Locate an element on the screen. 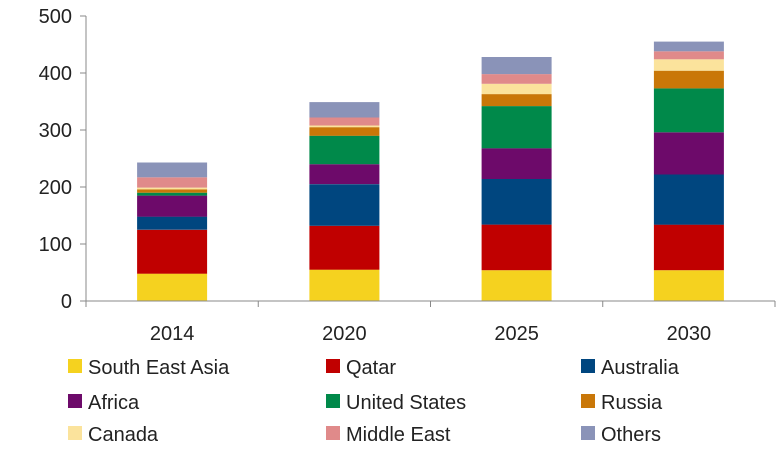 This screenshot has width=783, height=451. legend-label: Australia is located at coordinates (640, 368).